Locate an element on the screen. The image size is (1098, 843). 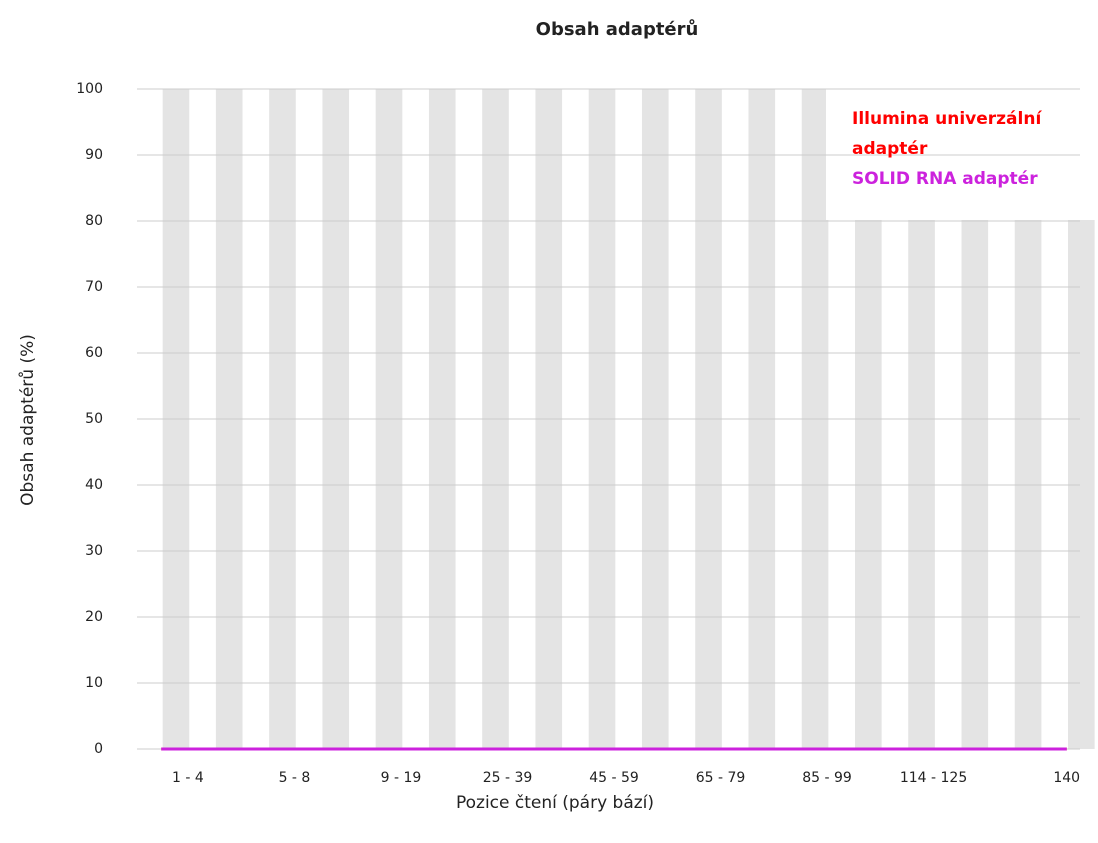
legend-background is located at coordinates (962, 153).